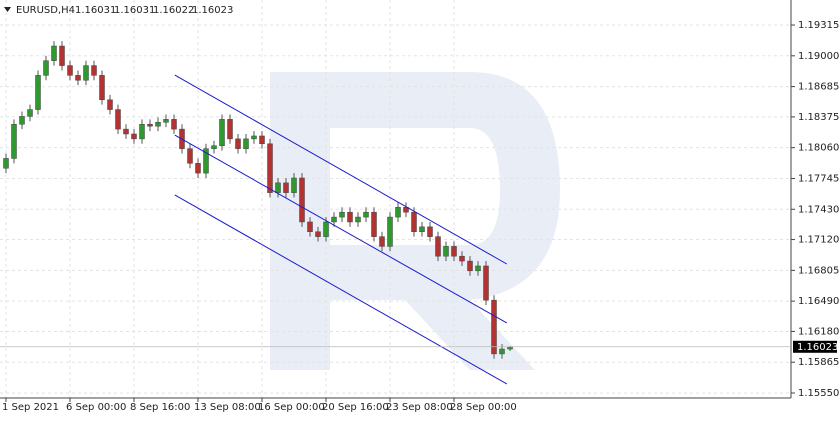 The height and width of the screenshot is (445, 839). Describe the element at coordinates (818, 148) in the screenshot. I see `y-tick-label: 1.18060` at that location.